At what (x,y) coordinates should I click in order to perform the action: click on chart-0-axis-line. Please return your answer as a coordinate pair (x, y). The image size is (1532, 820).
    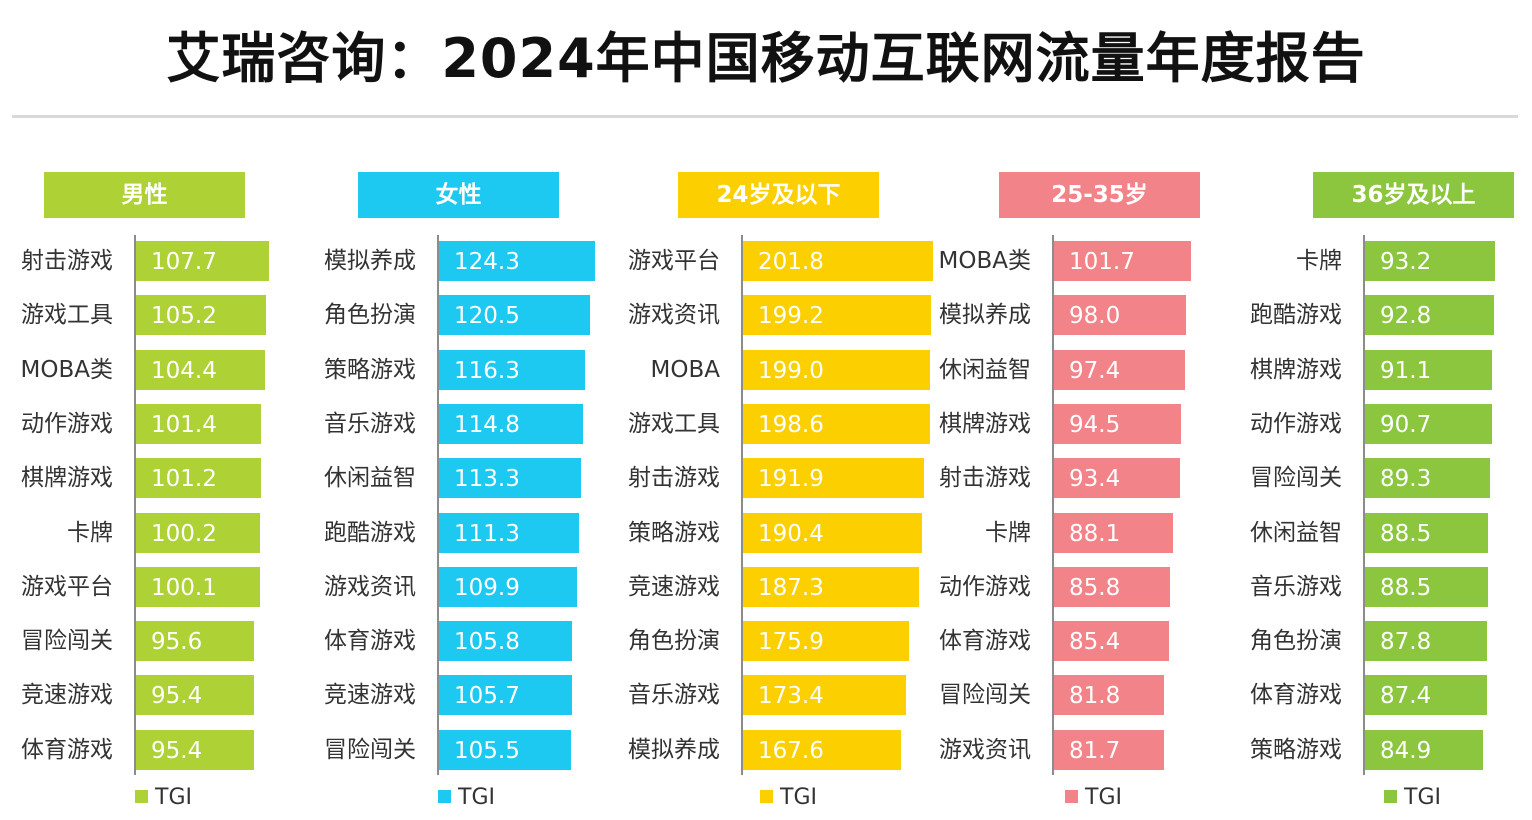
    Looking at the image, I should click on (135, 505).